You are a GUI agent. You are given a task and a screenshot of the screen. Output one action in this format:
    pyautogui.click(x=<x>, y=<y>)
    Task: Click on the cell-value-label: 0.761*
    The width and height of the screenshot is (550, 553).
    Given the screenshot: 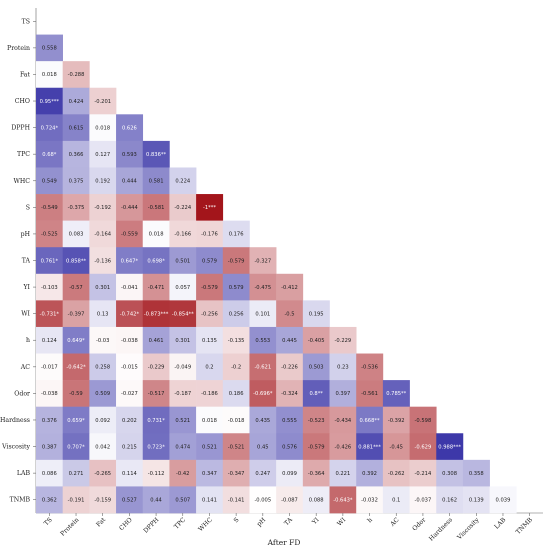 What is the action you would take?
    pyautogui.click(x=50, y=261)
    